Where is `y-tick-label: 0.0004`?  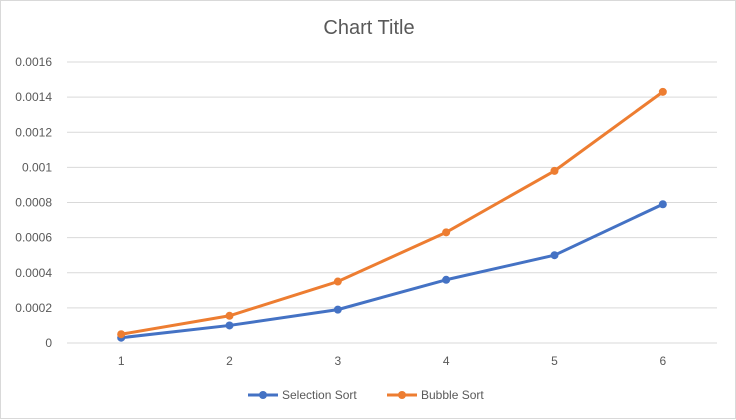
y-tick-label: 0.0004 is located at coordinates (33, 273).